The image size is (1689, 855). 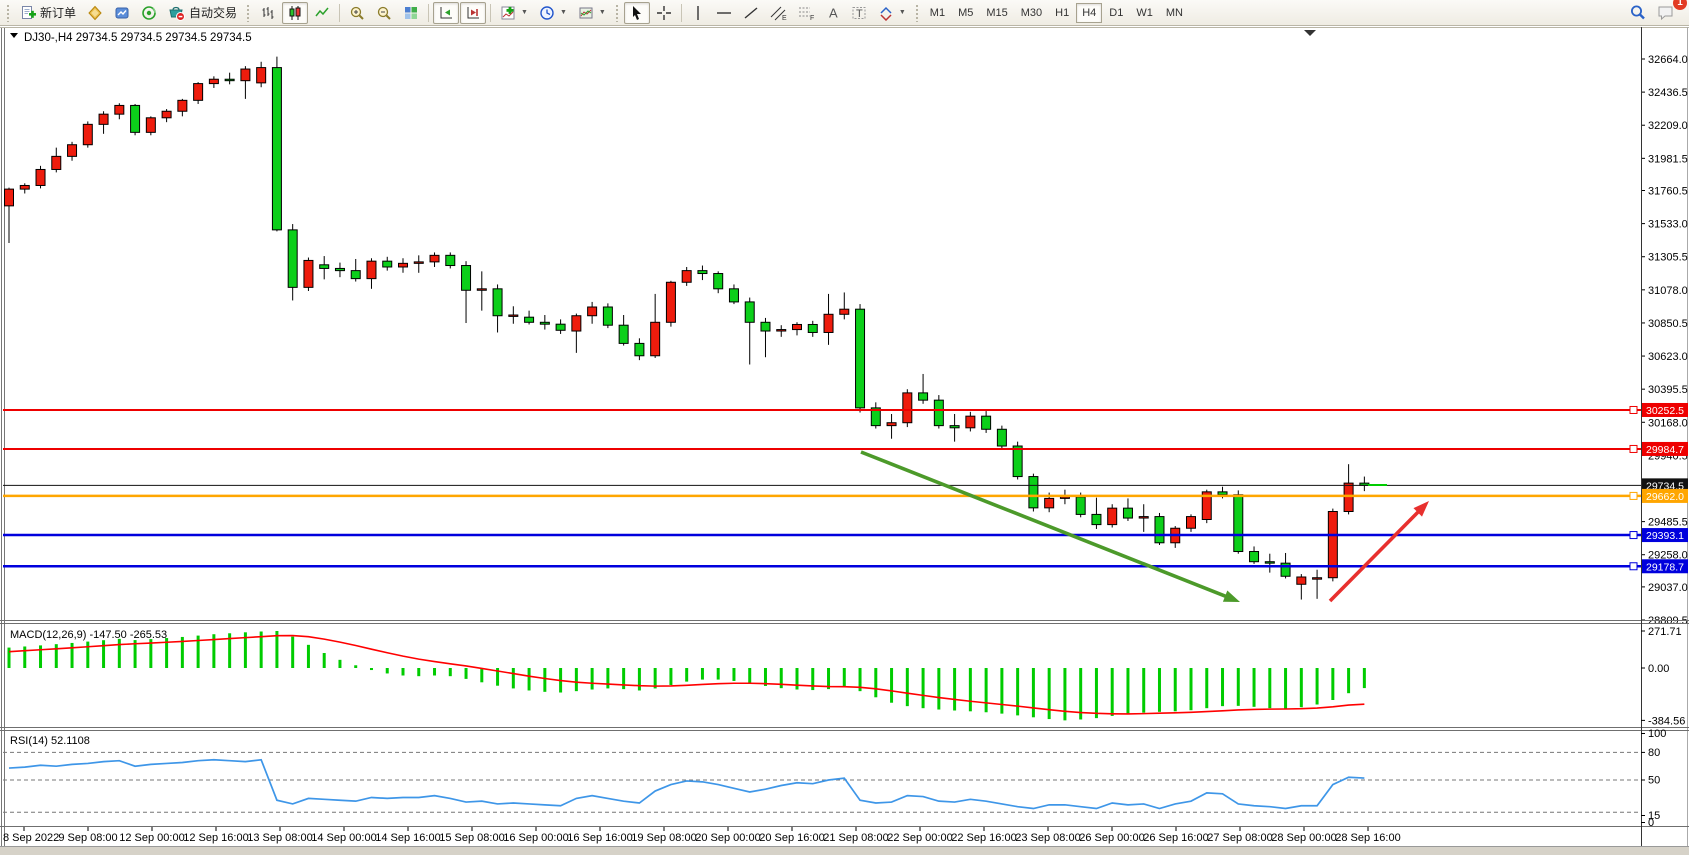 I want to click on equidistant-channel-button: E, so click(x=778, y=13).